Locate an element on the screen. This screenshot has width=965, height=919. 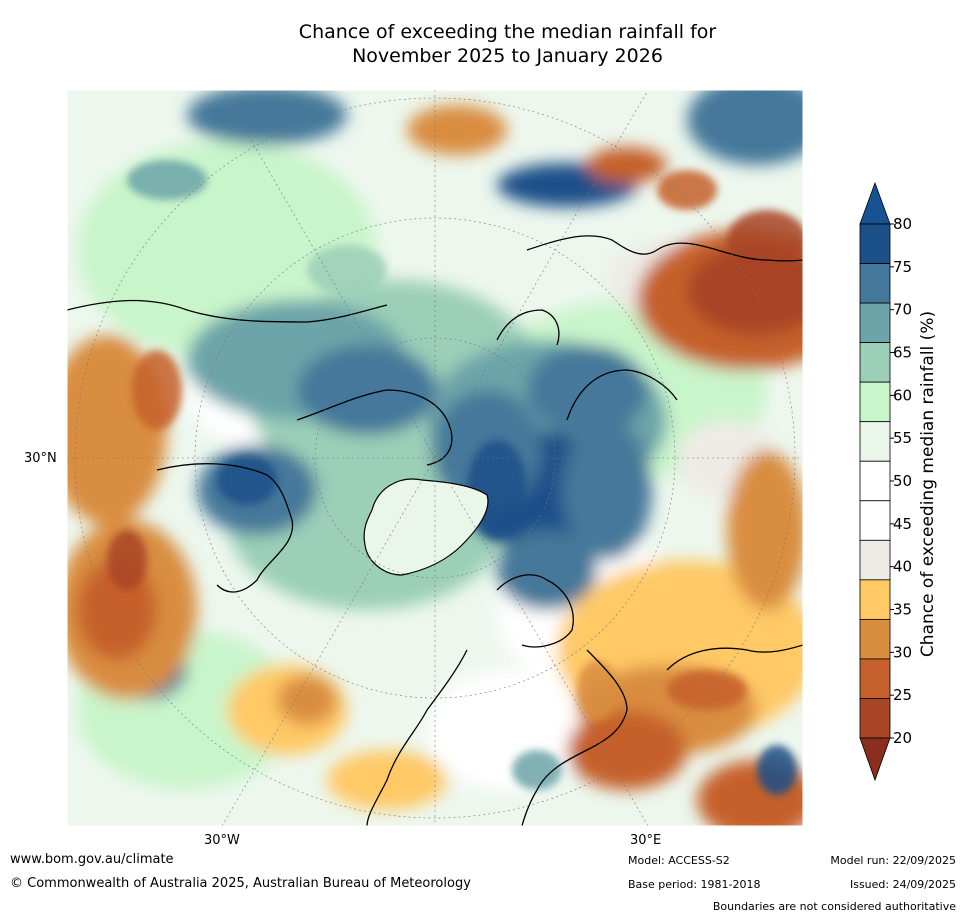
colorbar-tick-label: 80 is located at coordinates (902, 224).